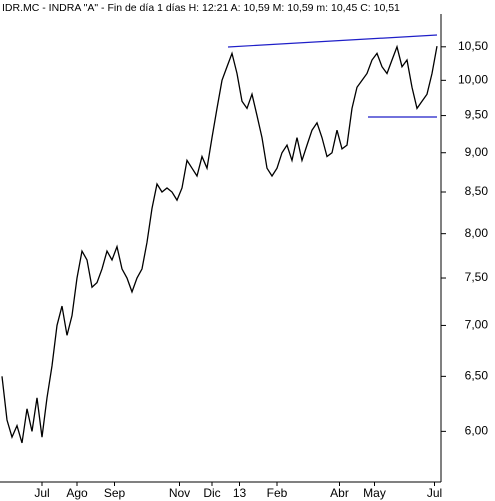 The width and height of the screenshot is (495, 501). I want to click on x-tick-label: Ago, so click(77, 493).